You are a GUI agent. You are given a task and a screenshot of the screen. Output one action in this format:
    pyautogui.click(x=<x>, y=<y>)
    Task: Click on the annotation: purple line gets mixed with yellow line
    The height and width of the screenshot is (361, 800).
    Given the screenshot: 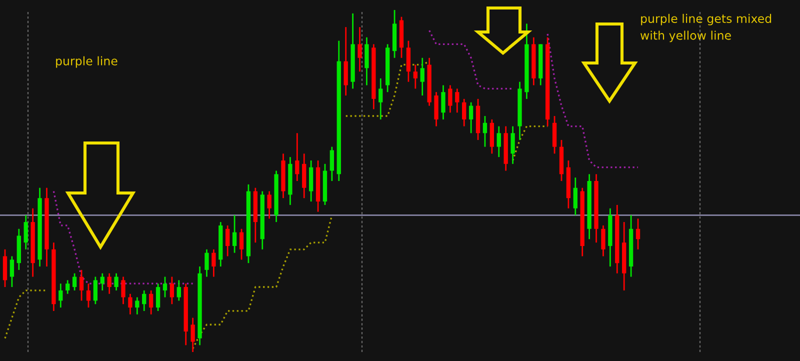 What is the action you would take?
    pyautogui.click(x=706, y=28)
    